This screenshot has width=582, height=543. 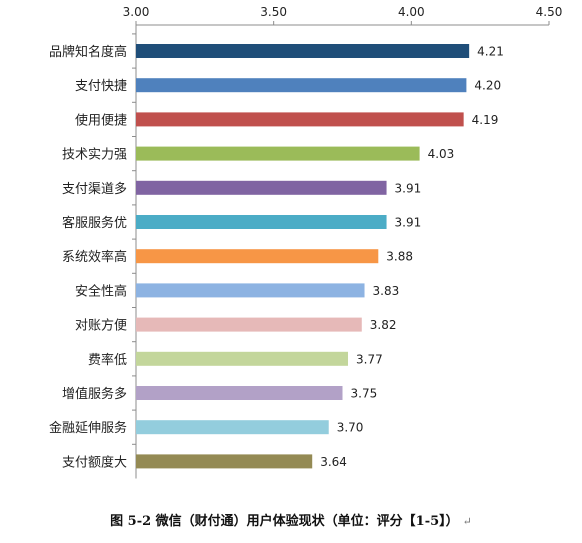 I want to click on data-label: 4.03, so click(x=441, y=154).